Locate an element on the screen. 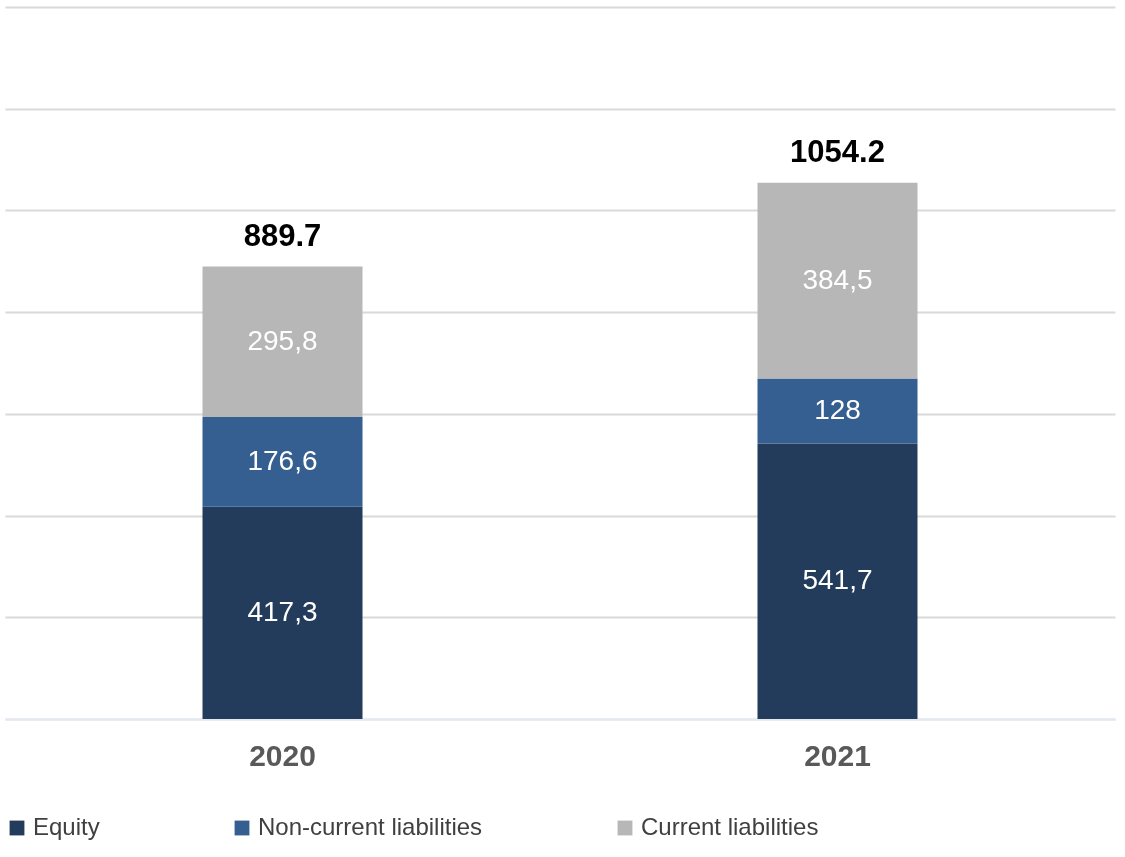 This screenshot has width=1125, height=857. x-tick-label: 2020 is located at coordinates (282, 755).